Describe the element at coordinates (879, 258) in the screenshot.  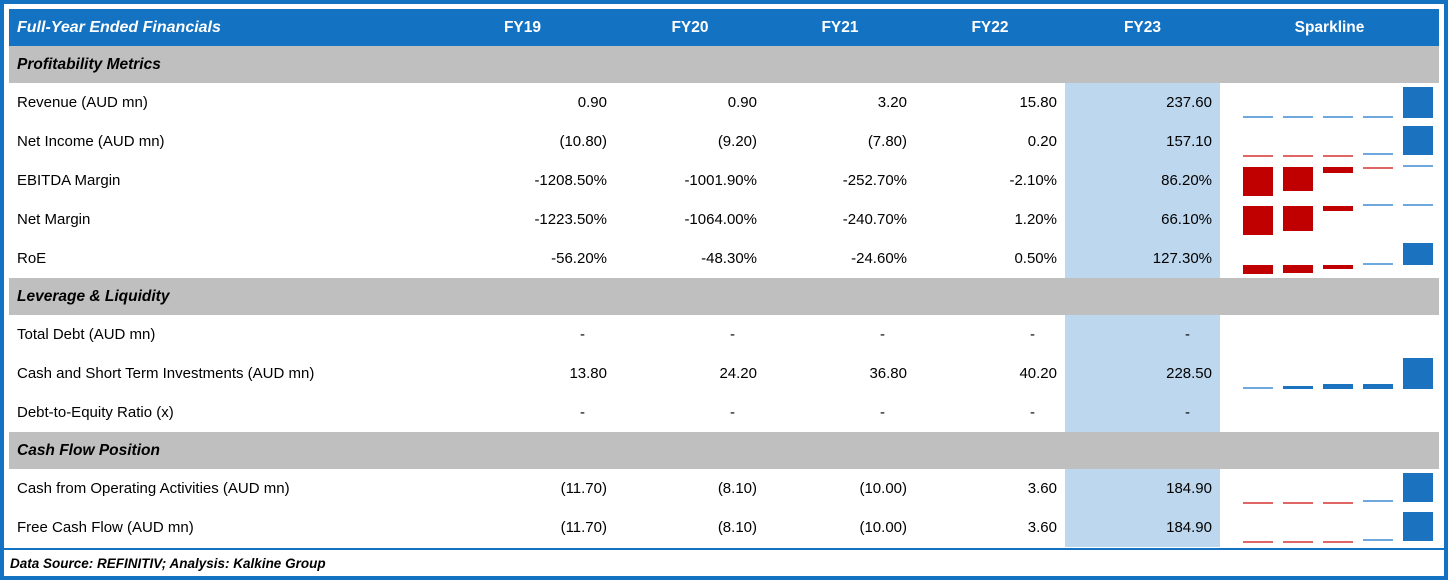
I see `cell-fy21: -24.60%` at that location.